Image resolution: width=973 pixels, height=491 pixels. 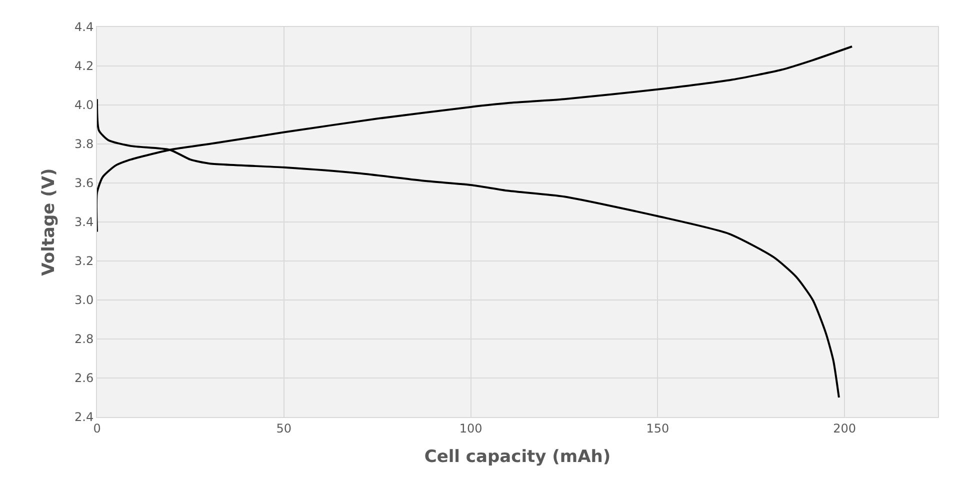 I want to click on x-tick-label: 50, so click(x=284, y=428).